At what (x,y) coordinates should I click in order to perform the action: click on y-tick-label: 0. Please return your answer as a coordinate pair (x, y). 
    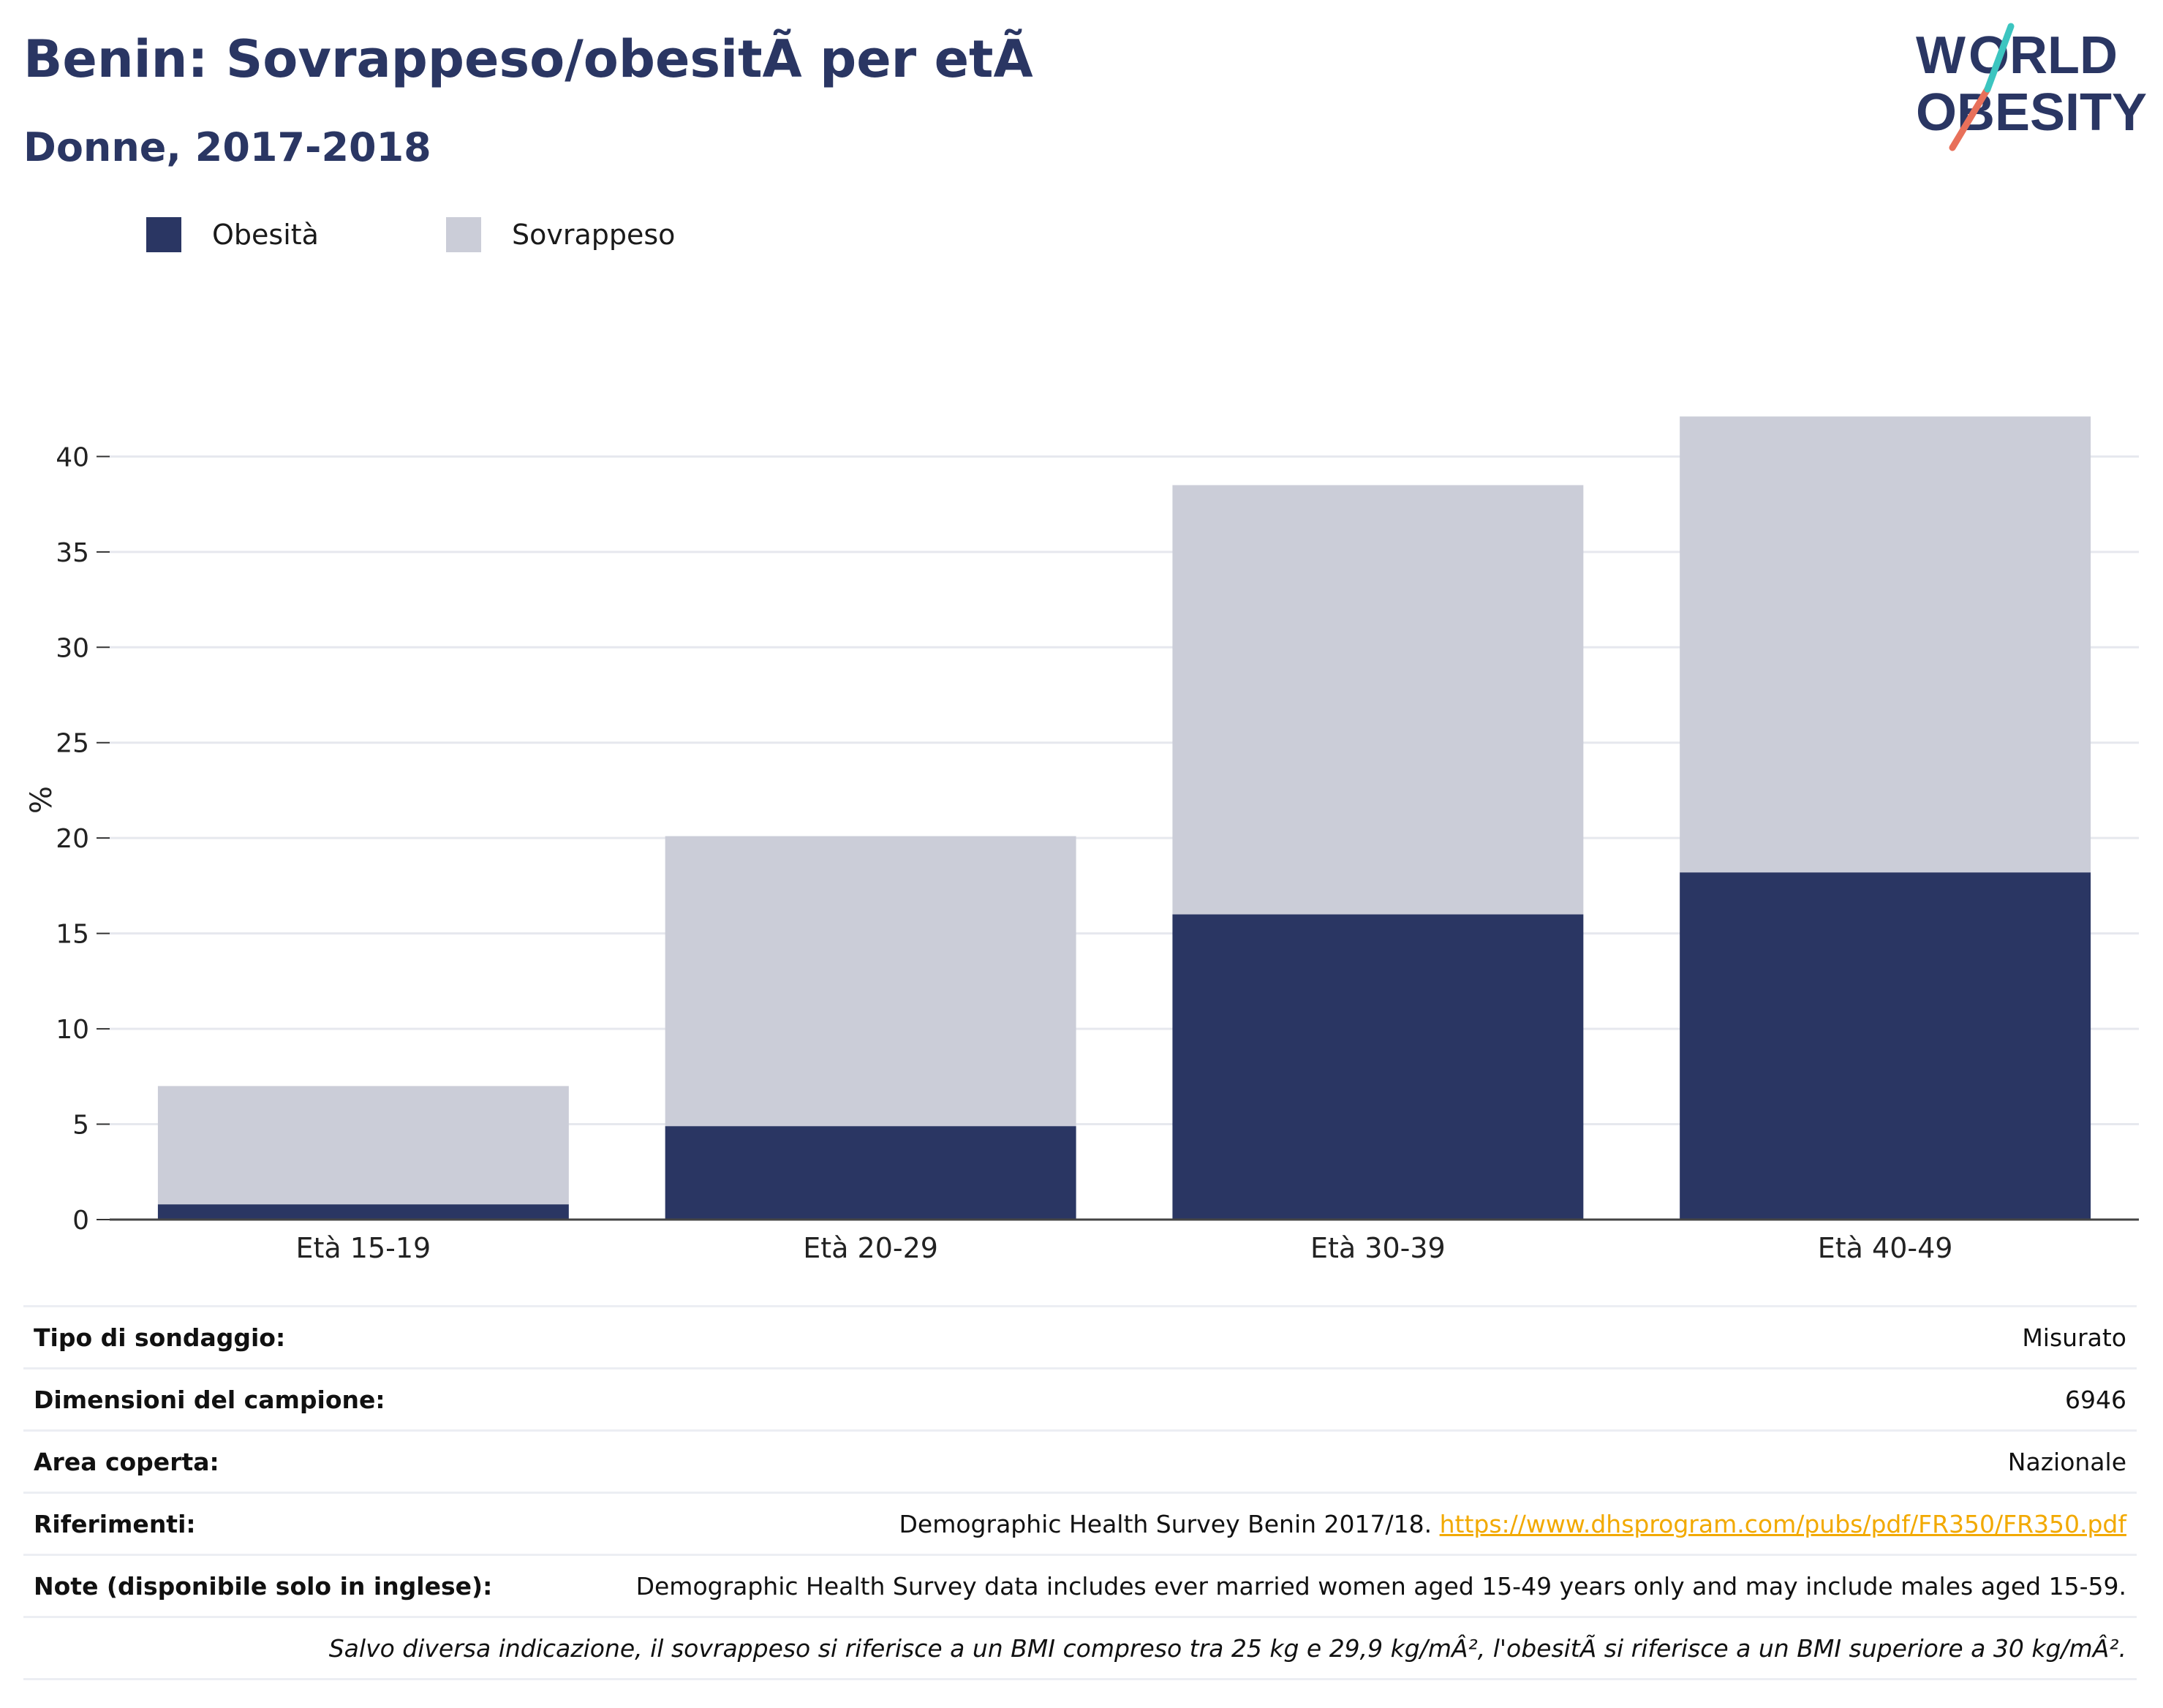
    Looking at the image, I should click on (81, 1221).